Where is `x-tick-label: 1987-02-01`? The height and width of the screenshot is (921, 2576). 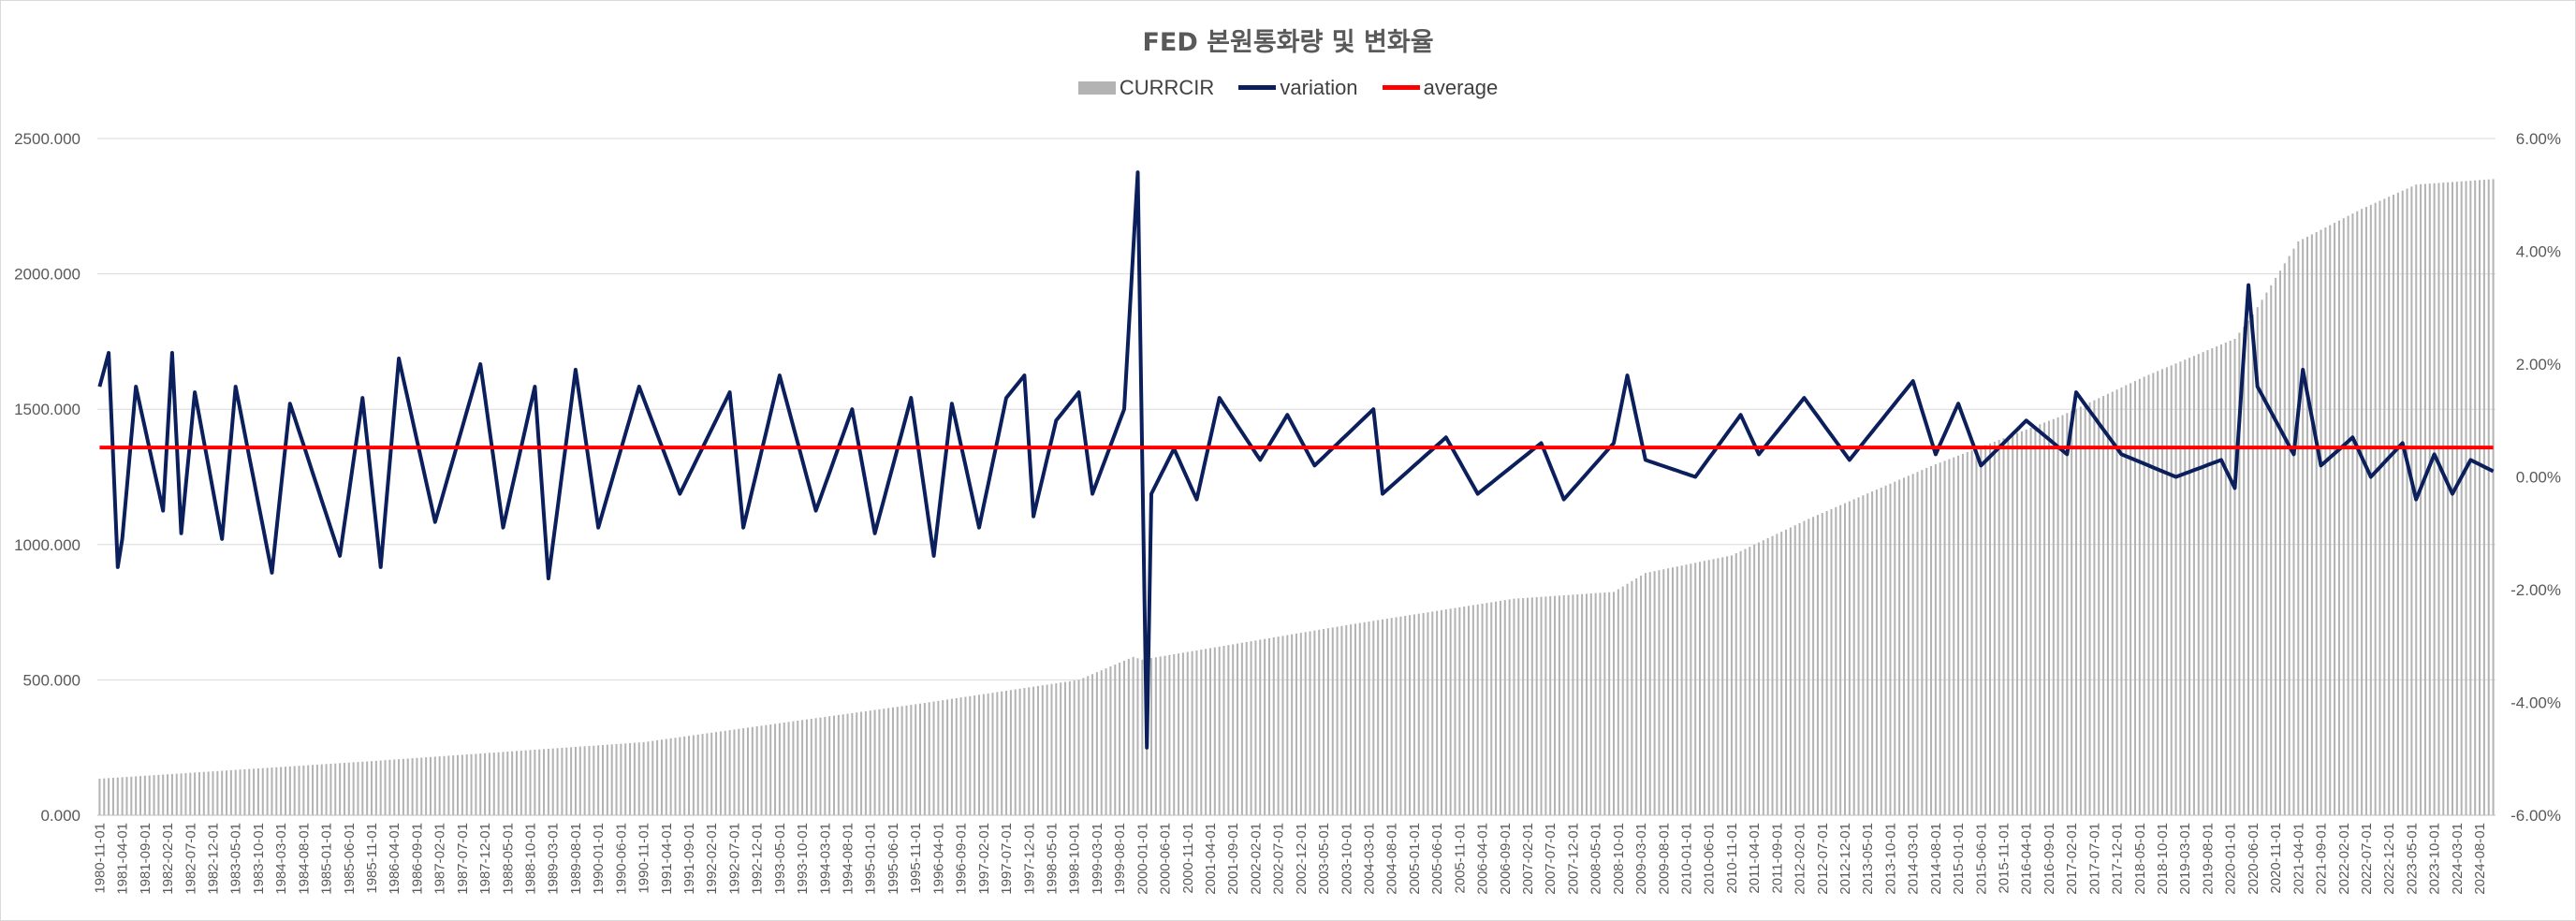 x-tick-label: 1987-02-01 is located at coordinates (440, 859).